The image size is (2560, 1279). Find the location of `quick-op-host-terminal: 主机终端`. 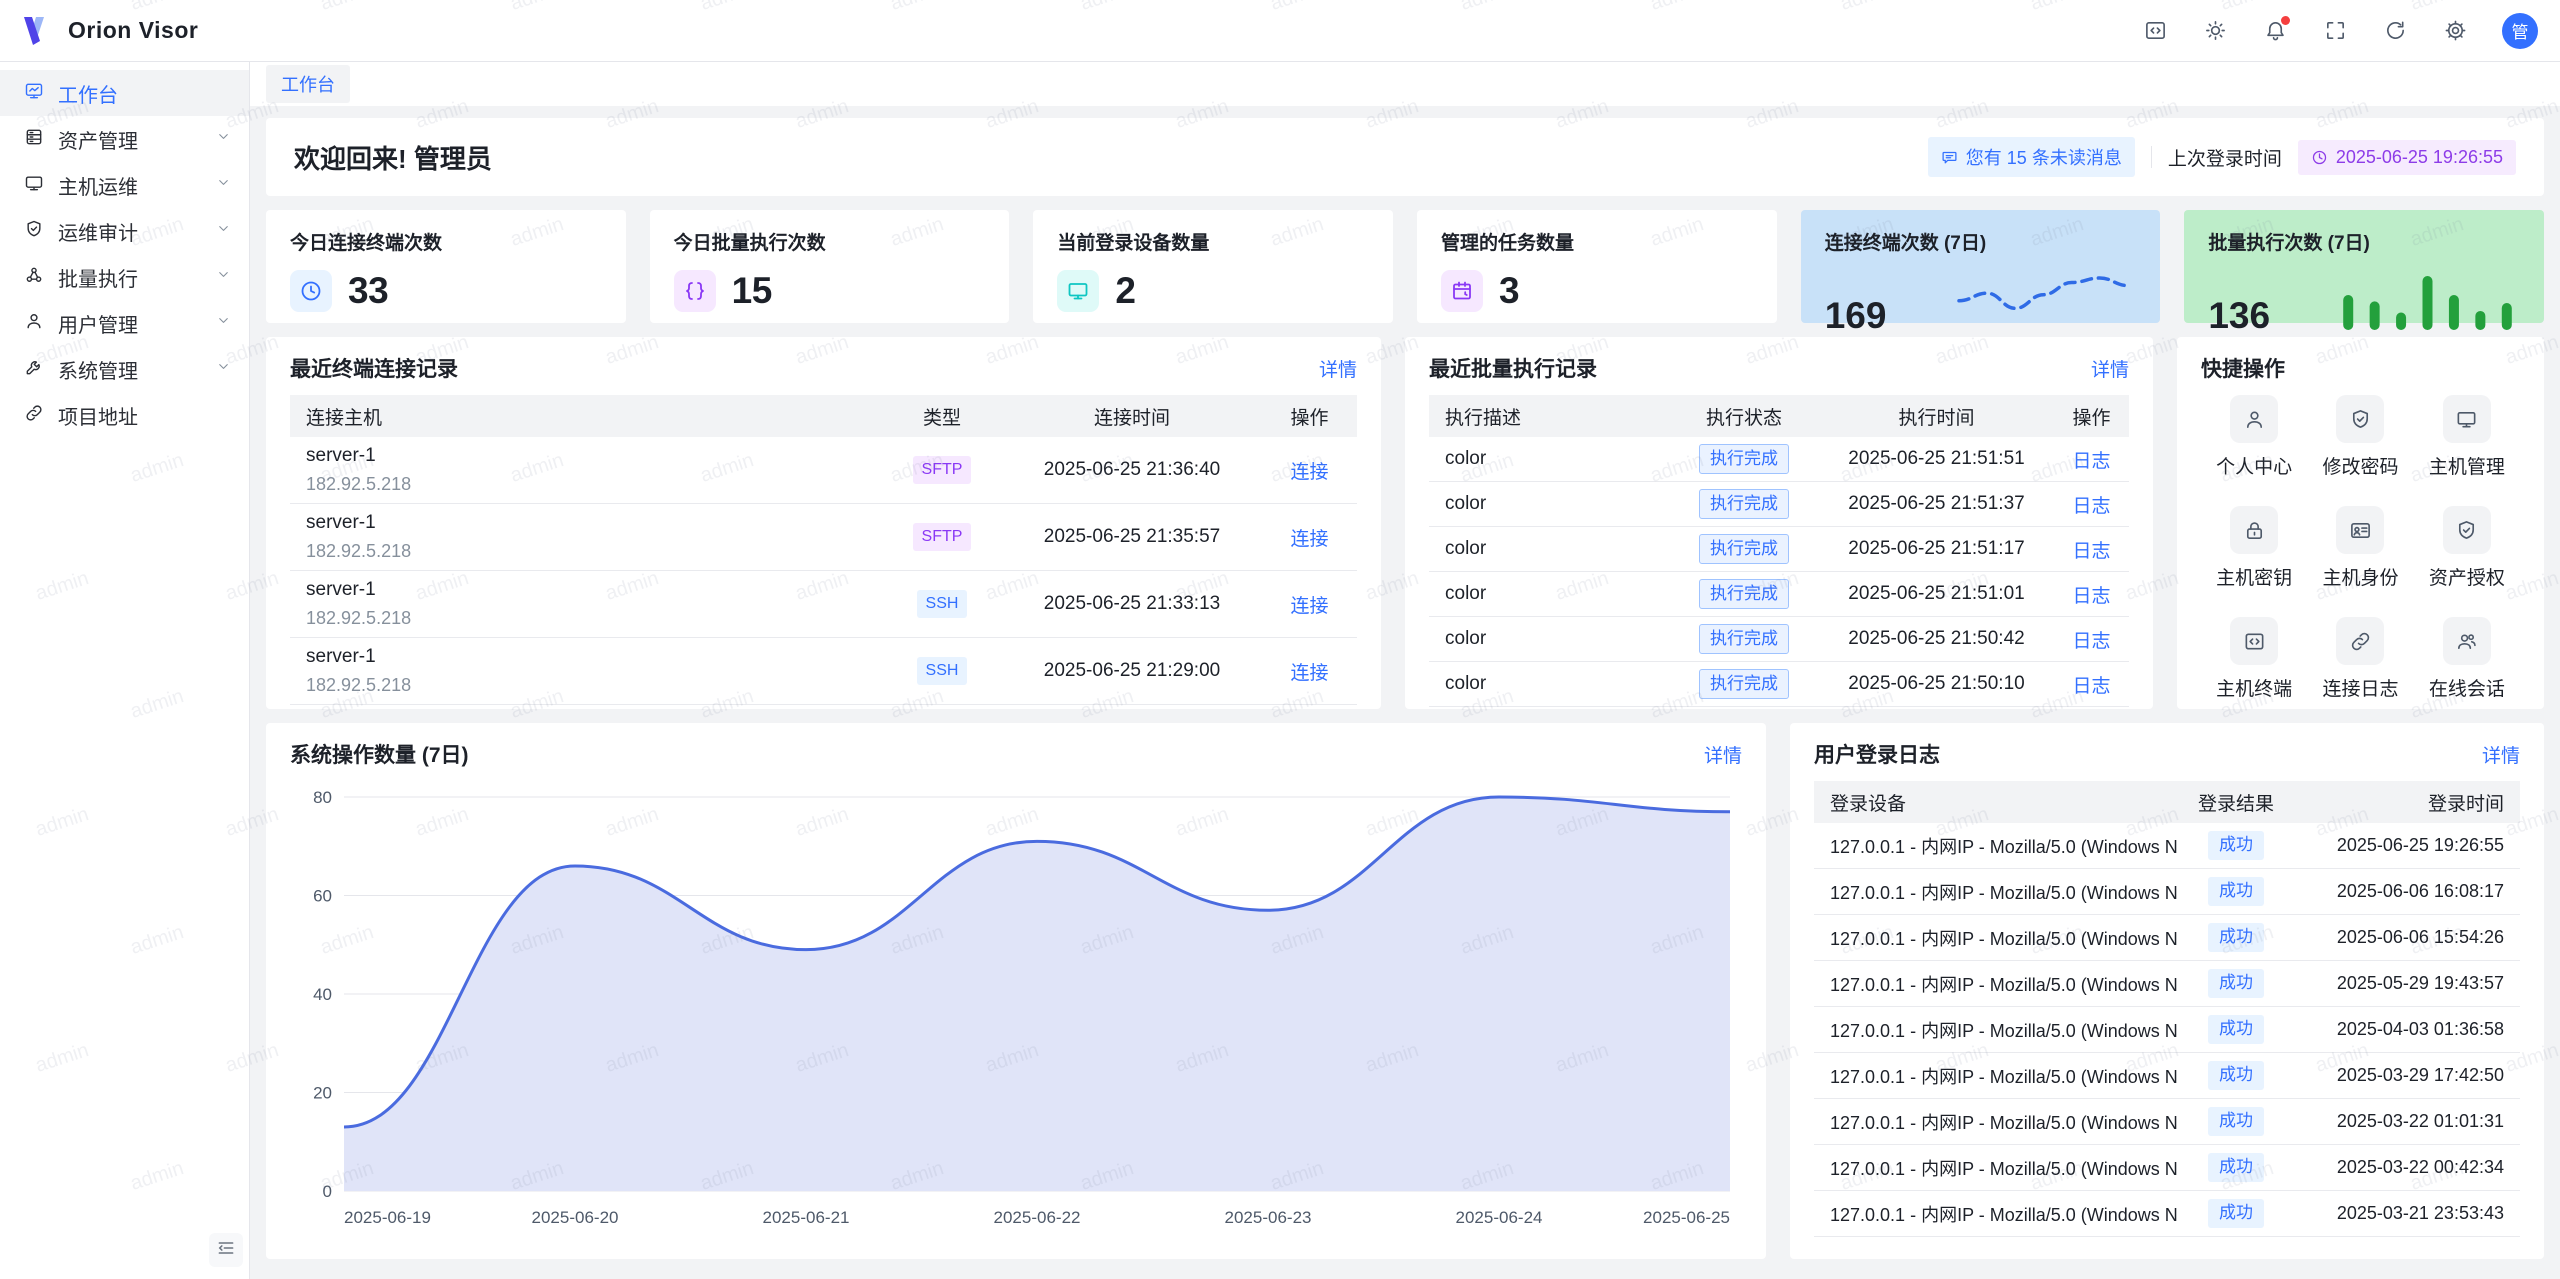

quick-op-host-terminal: 主机终端 is located at coordinates (2254, 659).